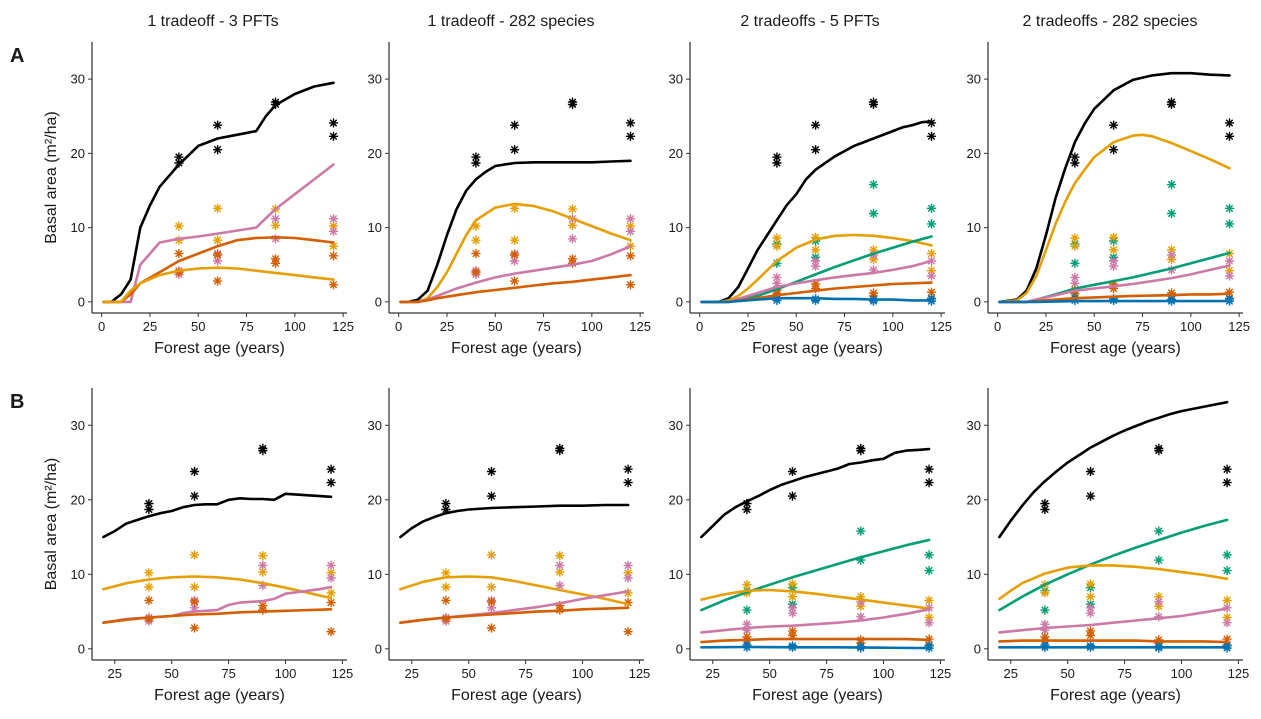 The image size is (1261, 719). What do you see at coordinates (509, 546) in the screenshot?
I see `chart-panel: 0 10 20 30 25 50 75 100 125 Forest age (years)` at bounding box center [509, 546].